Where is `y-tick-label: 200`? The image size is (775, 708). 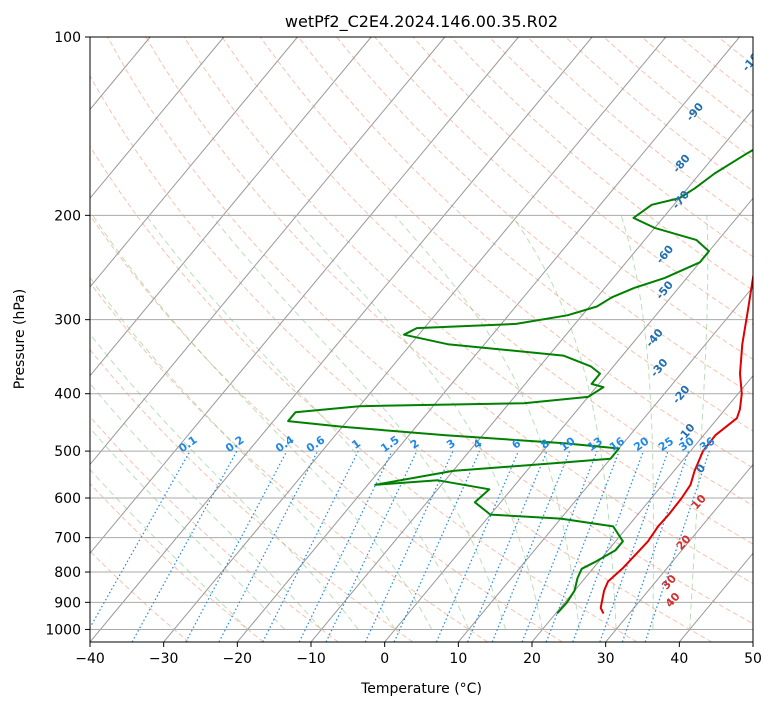
y-tick-label: 200 is located at coordinates (67, 216).